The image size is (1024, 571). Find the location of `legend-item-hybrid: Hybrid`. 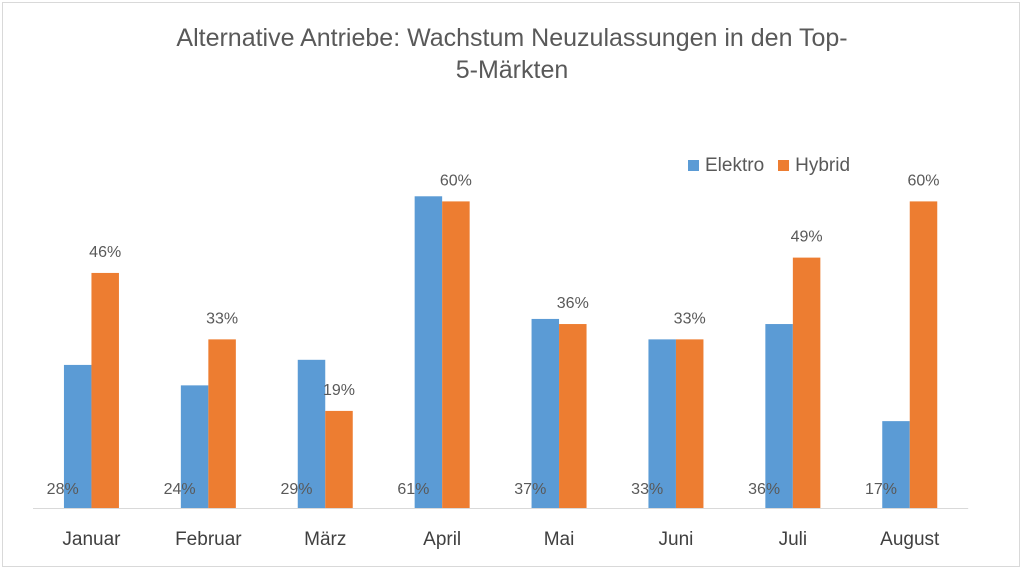

legend-item-hybrid: Hybrid is located at coordinates (814, 166).